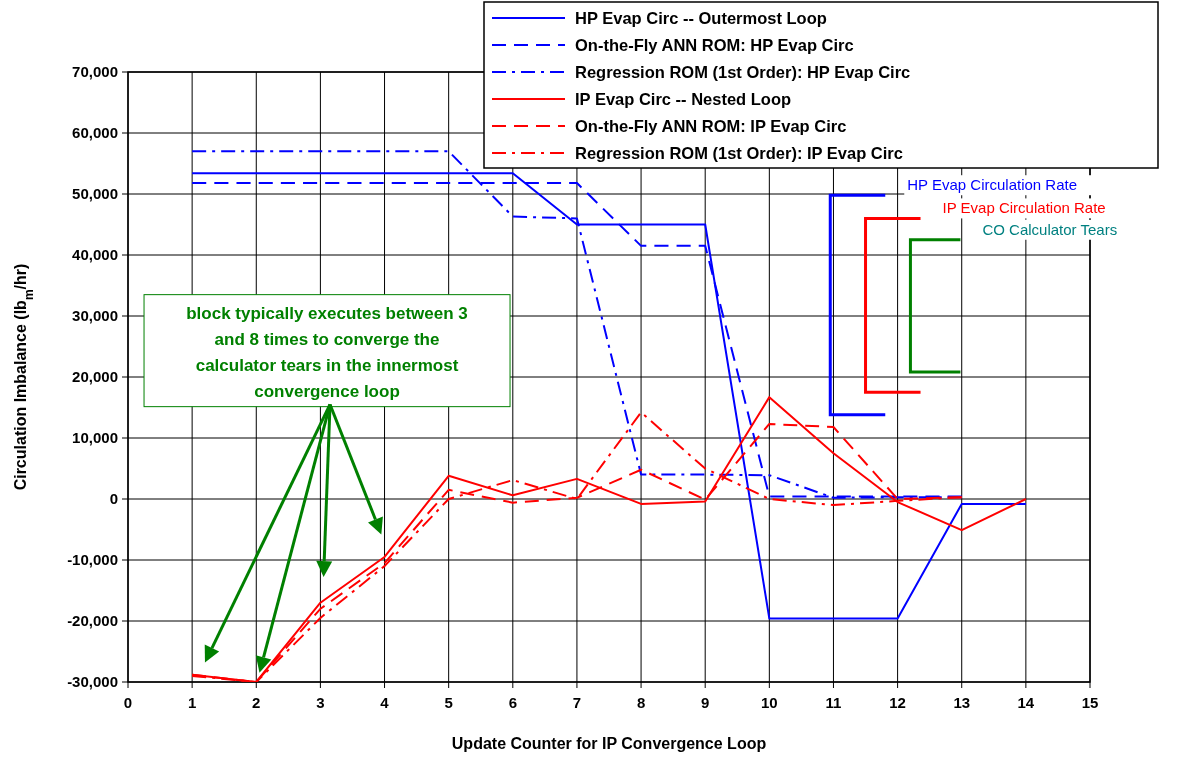 Image resolution: width=1185 pixels, height=761 pixels. Describe the element at coordinates (701, 18) in the screenshot. I see `legend-label: HP Evap Circ -- Outermost Loop` at that location.